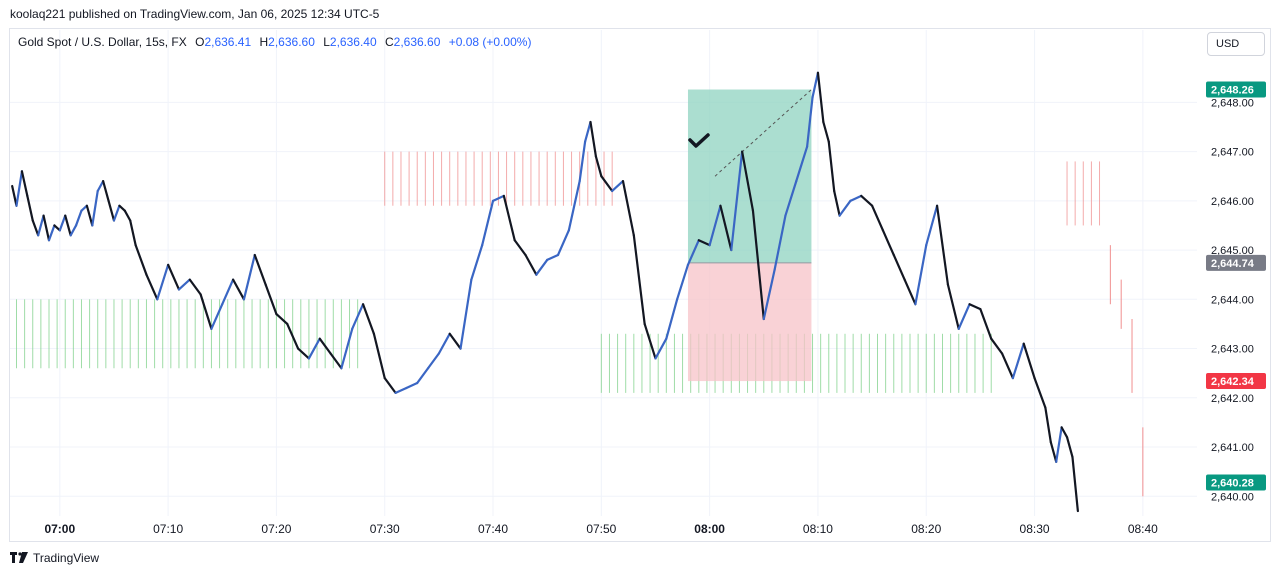  What do you see at coordinates (749, 322) in the screenshot?
I see `loss-zone` at bounding box center [749, 322].